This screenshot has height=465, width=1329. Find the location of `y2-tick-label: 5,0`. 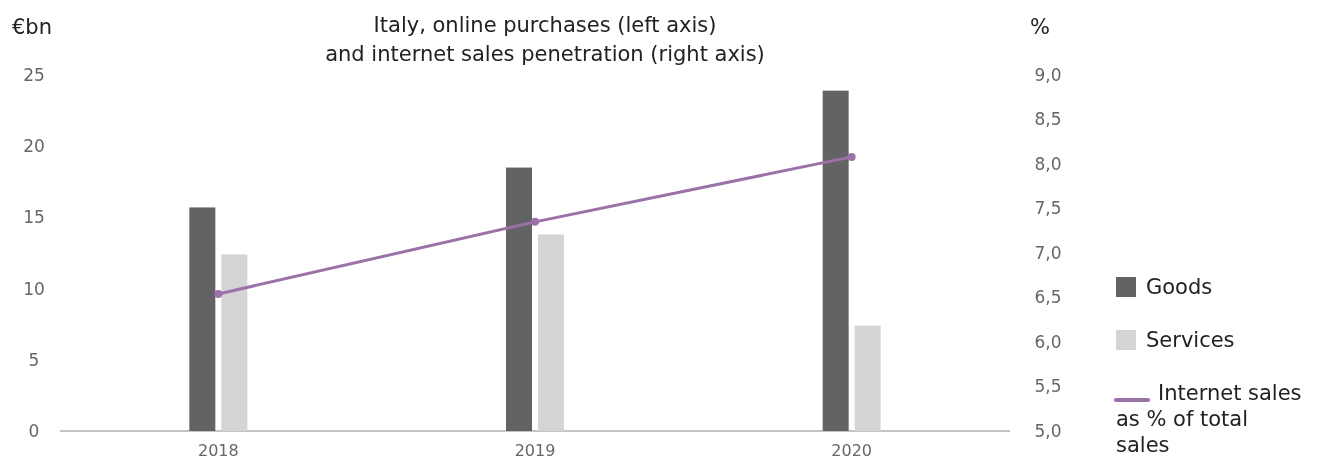

y2-tick-label: 5,0 is located at coordinates (1048, 430).